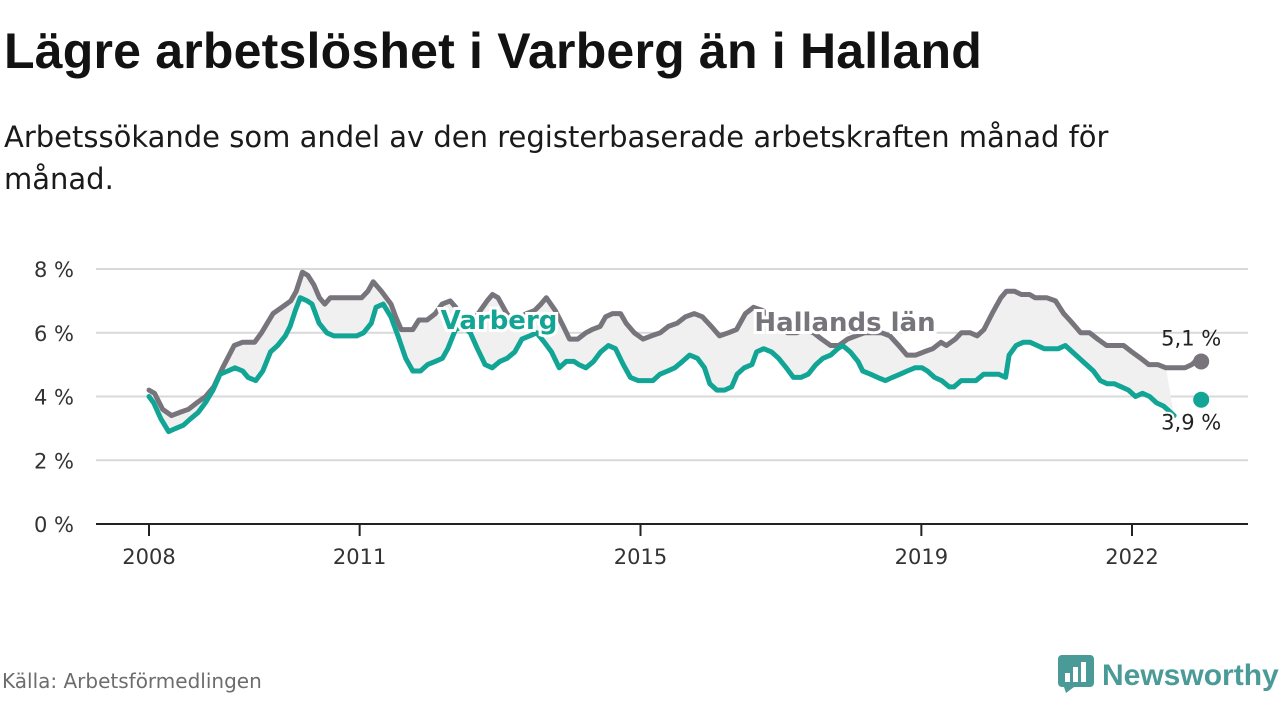 The image size is (1280, 720). I want to click on x-tick-label: 2011, so click(359, 557).